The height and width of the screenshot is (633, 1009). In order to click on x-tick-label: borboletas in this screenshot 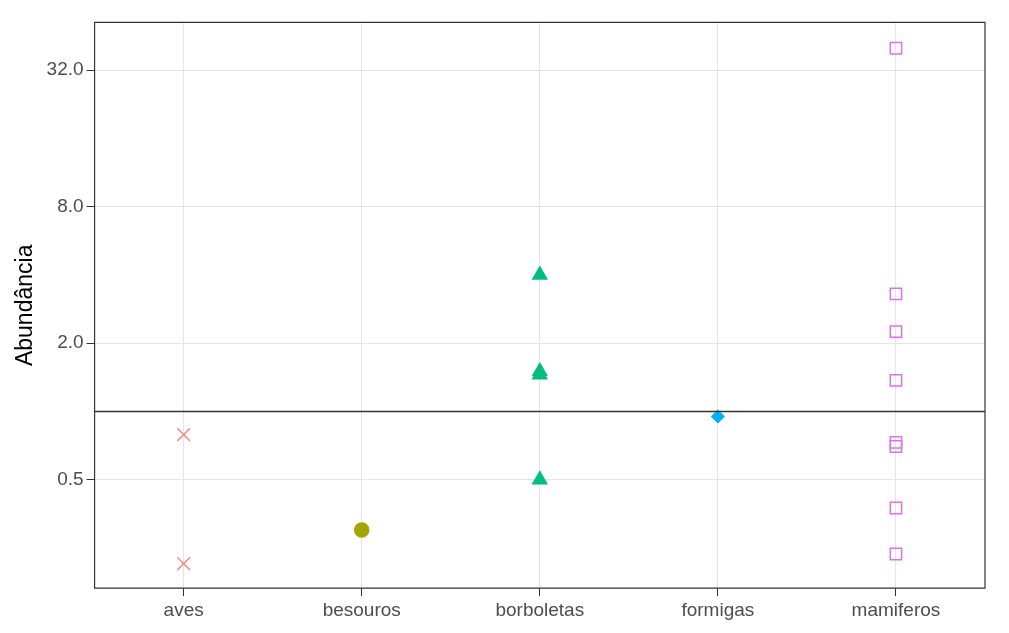, I will do `click(540, 609)`.